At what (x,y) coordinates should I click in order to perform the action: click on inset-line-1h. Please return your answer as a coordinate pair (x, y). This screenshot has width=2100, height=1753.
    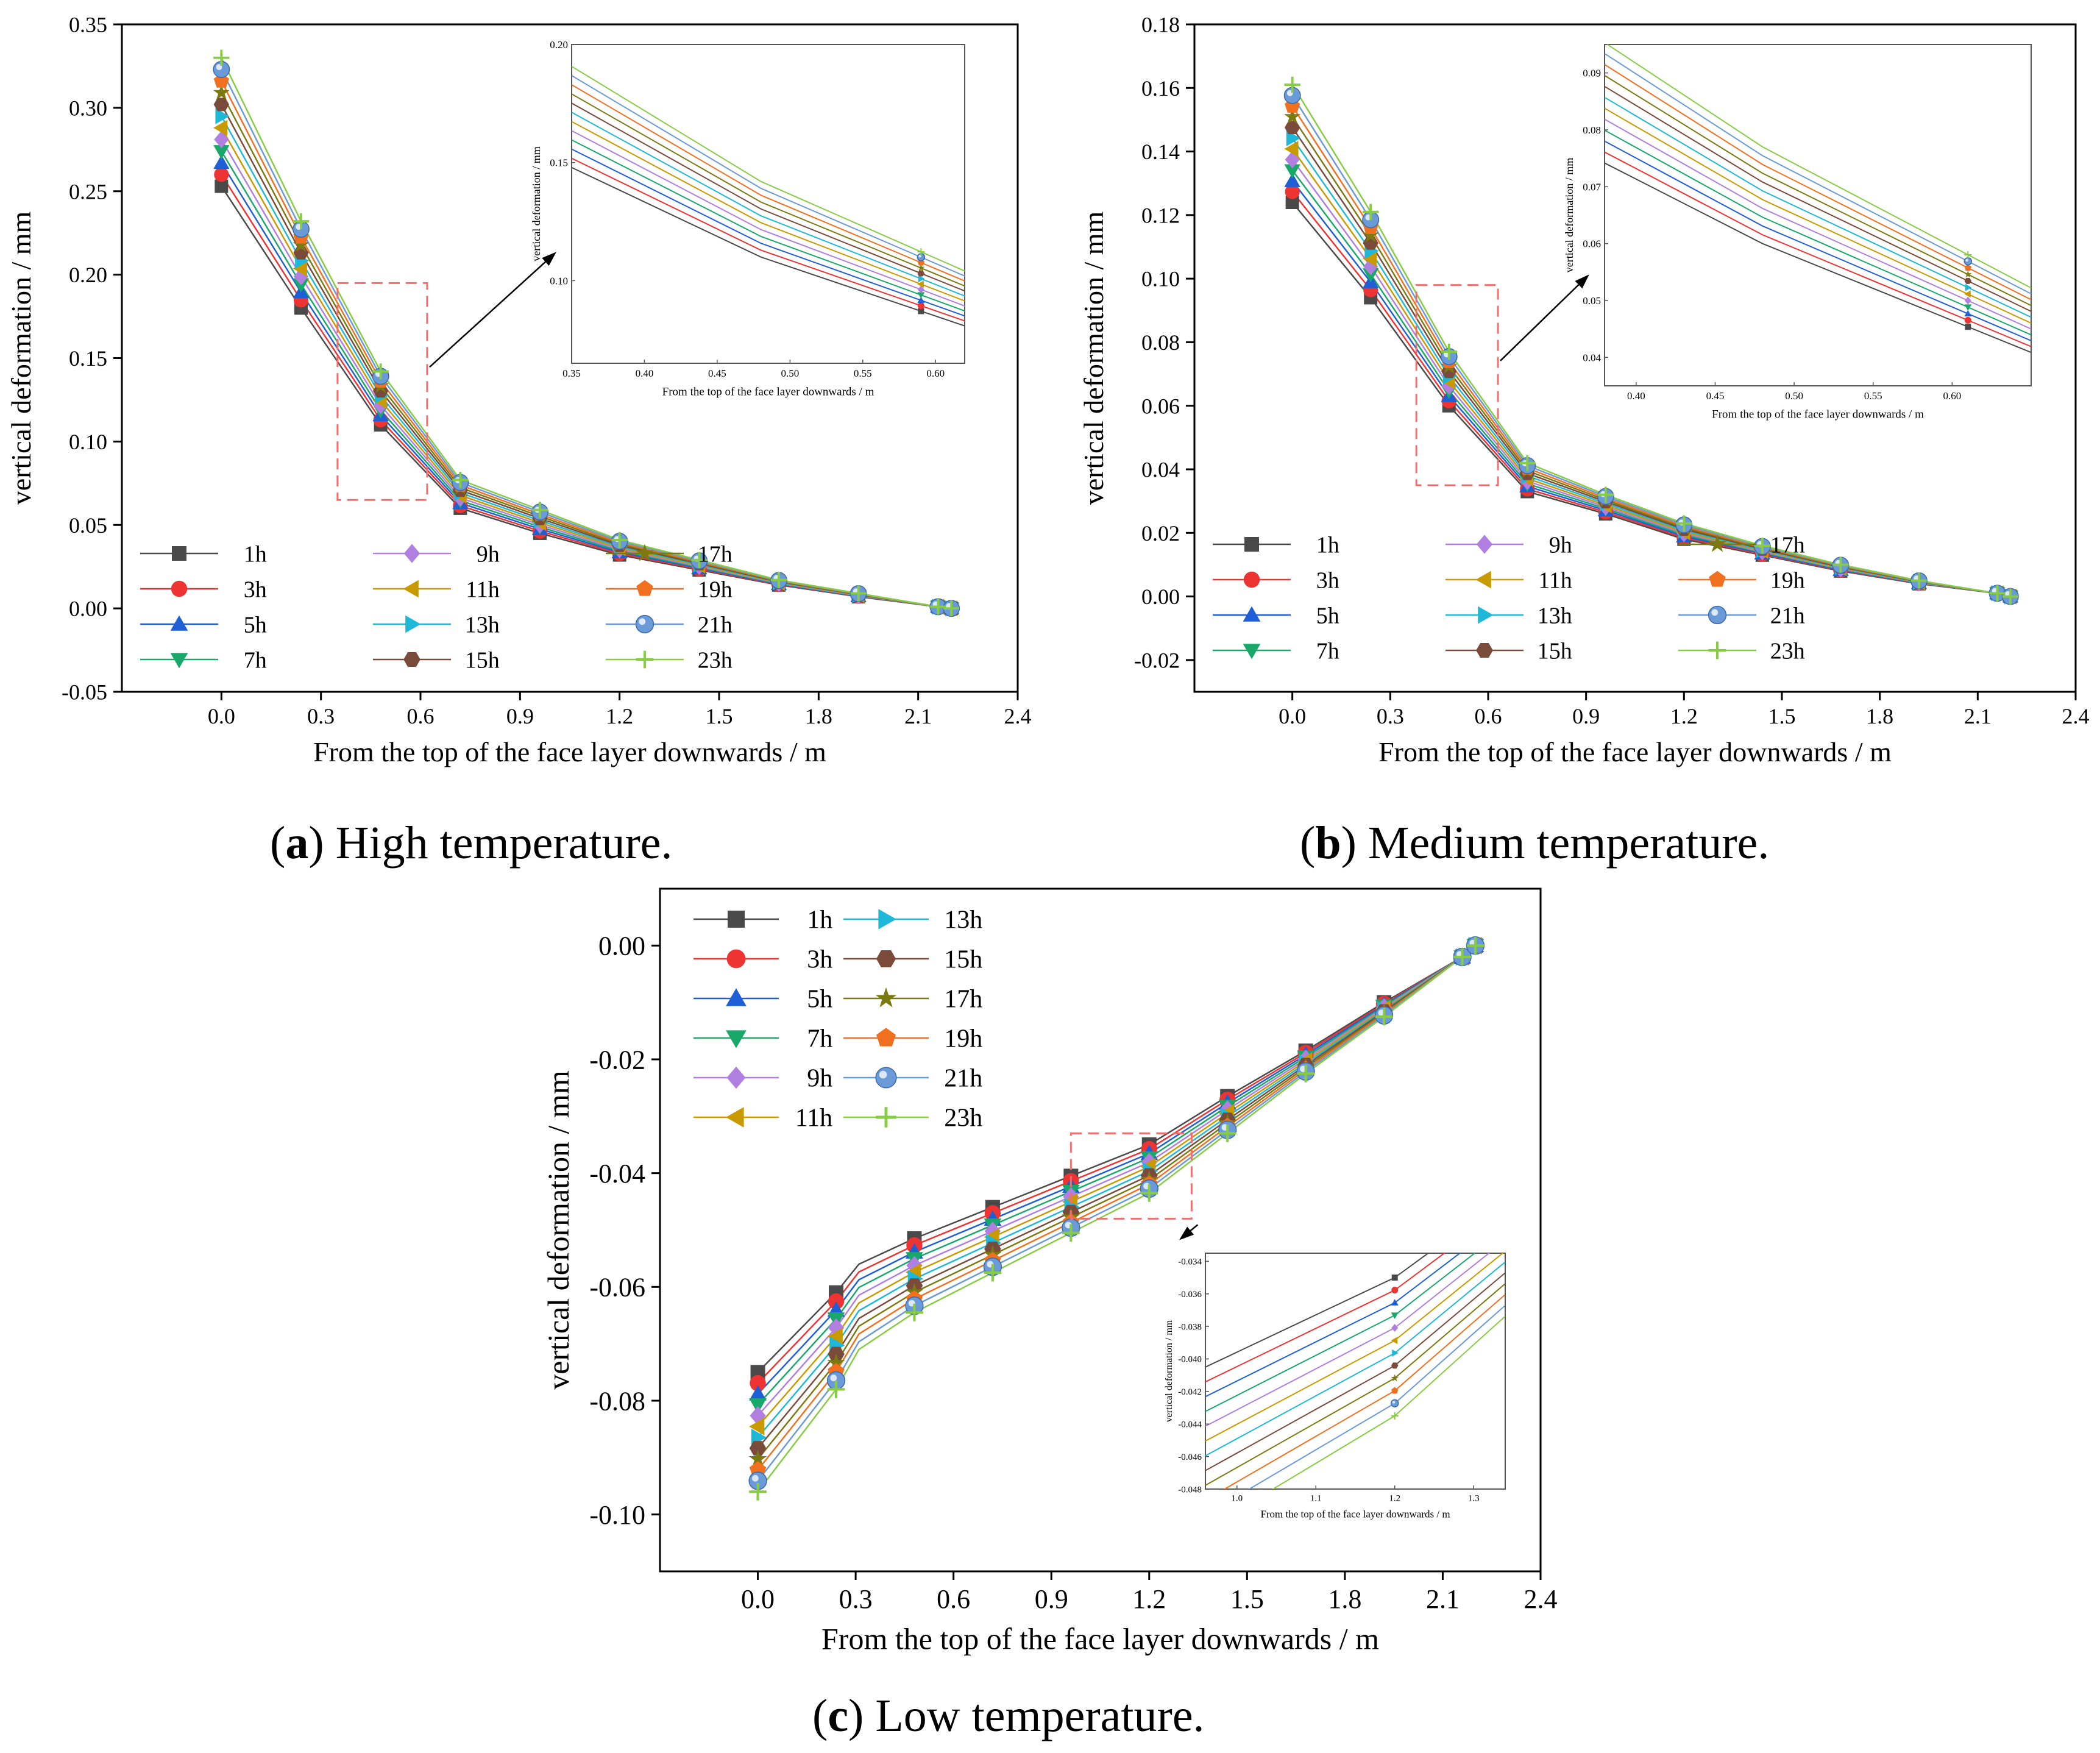
    Looking at the image, I should click on (768, 246).